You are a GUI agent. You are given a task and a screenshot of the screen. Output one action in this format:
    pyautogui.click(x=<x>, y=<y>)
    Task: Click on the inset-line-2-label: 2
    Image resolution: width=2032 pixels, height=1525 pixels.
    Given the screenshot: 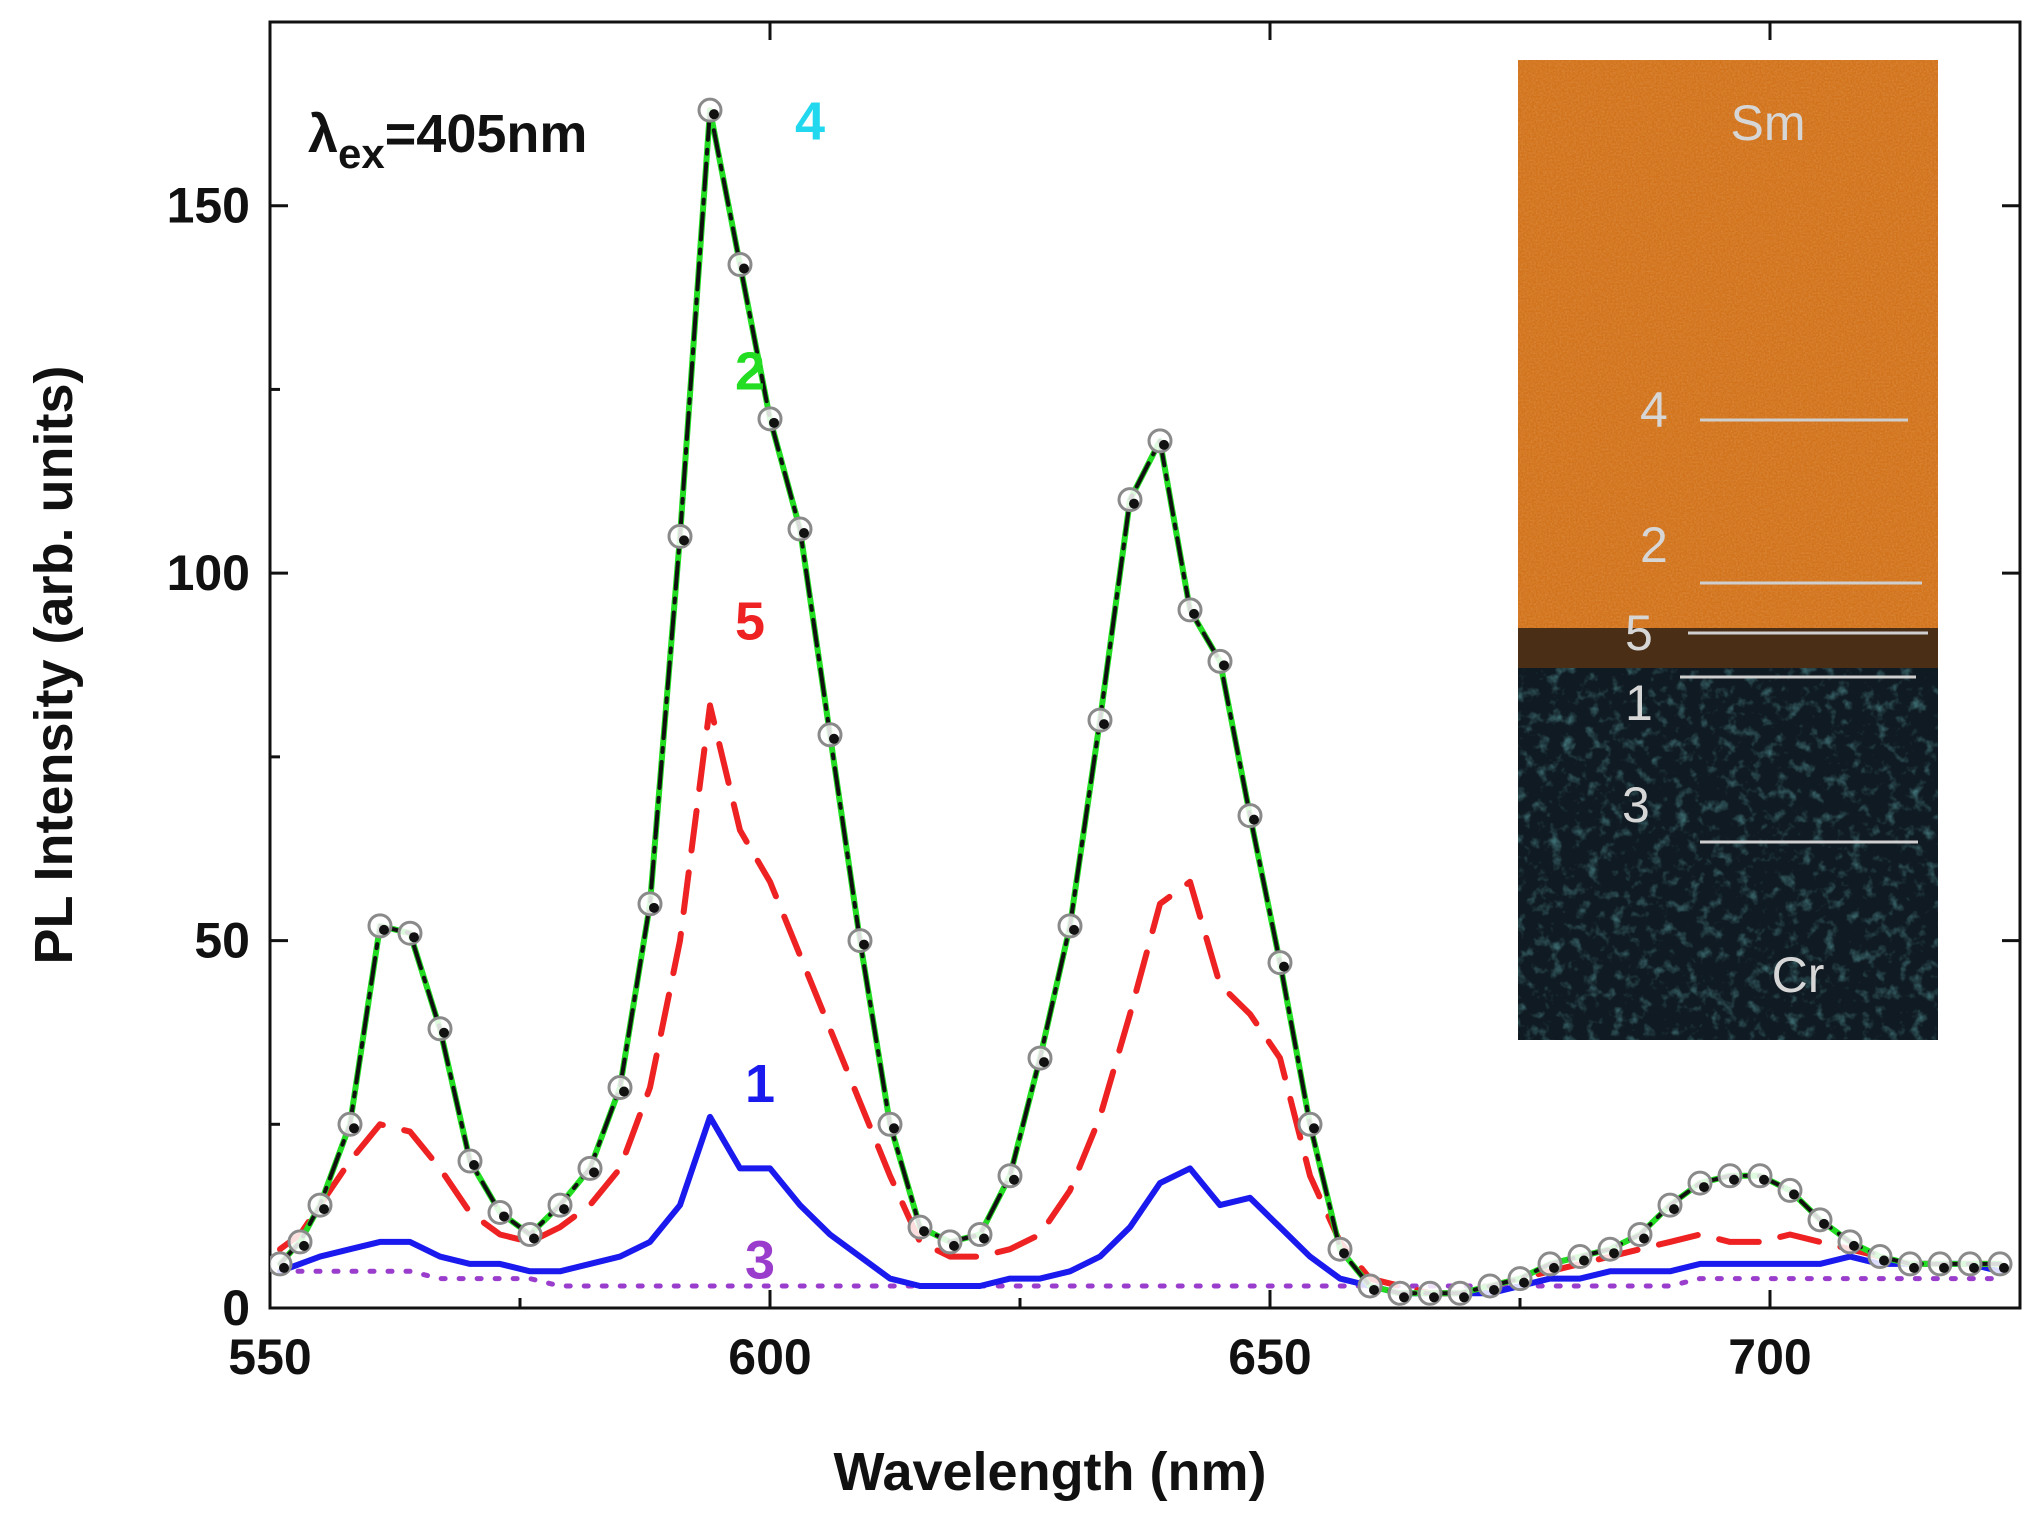 What is the action you would take?
    pyautogui.click(x=1654, y=545)
    